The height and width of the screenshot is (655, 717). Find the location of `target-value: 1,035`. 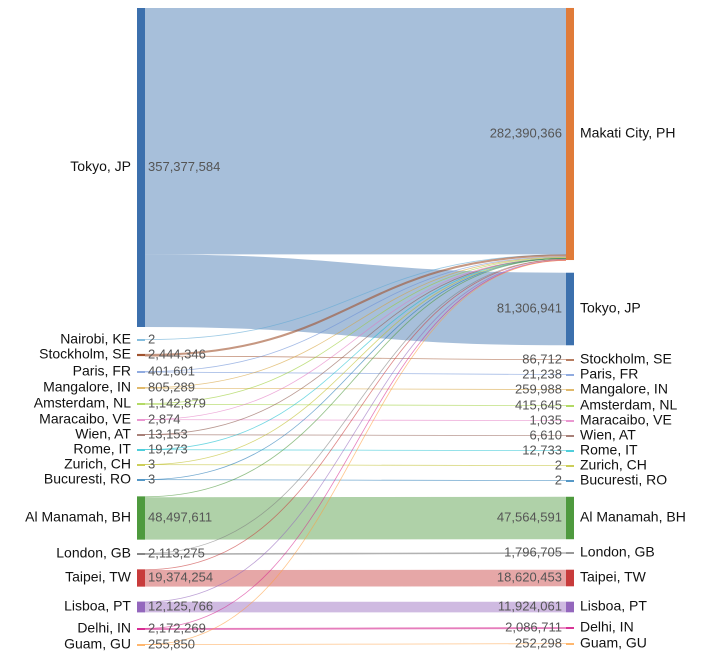

target-value: 1,035 is located at coordinates (545, 419).